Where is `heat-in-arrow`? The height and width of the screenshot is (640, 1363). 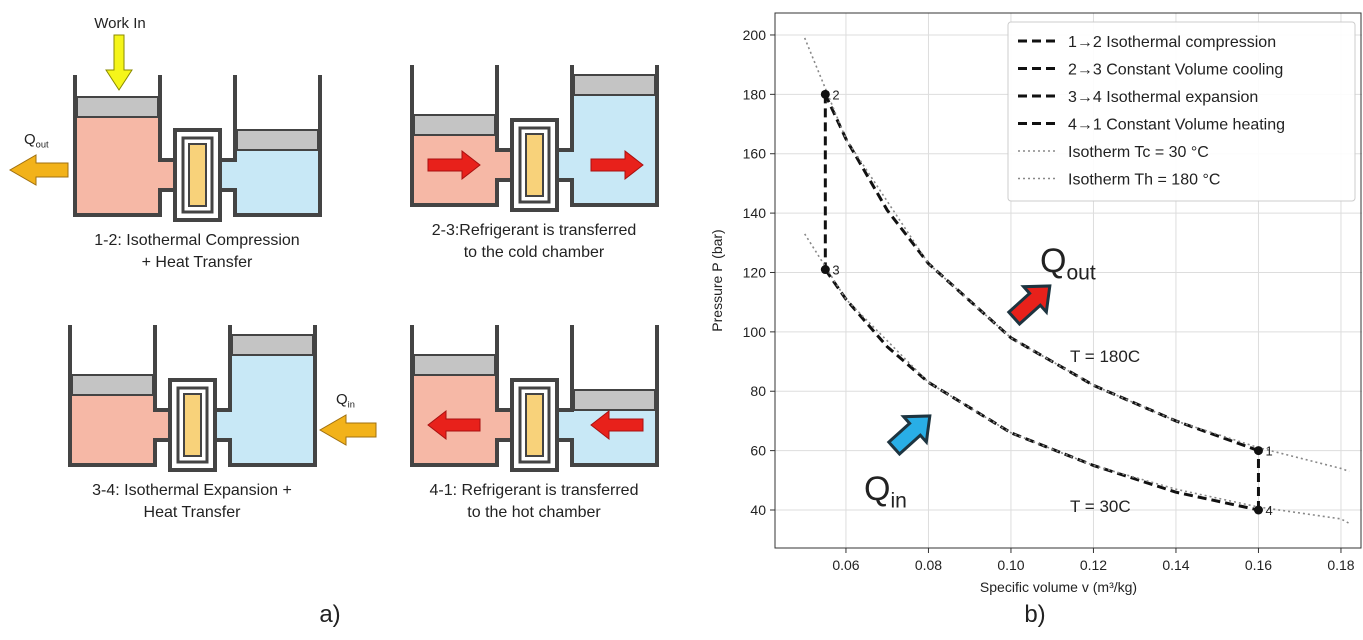 heat-in-arrow is located at coordinates (909, 435).